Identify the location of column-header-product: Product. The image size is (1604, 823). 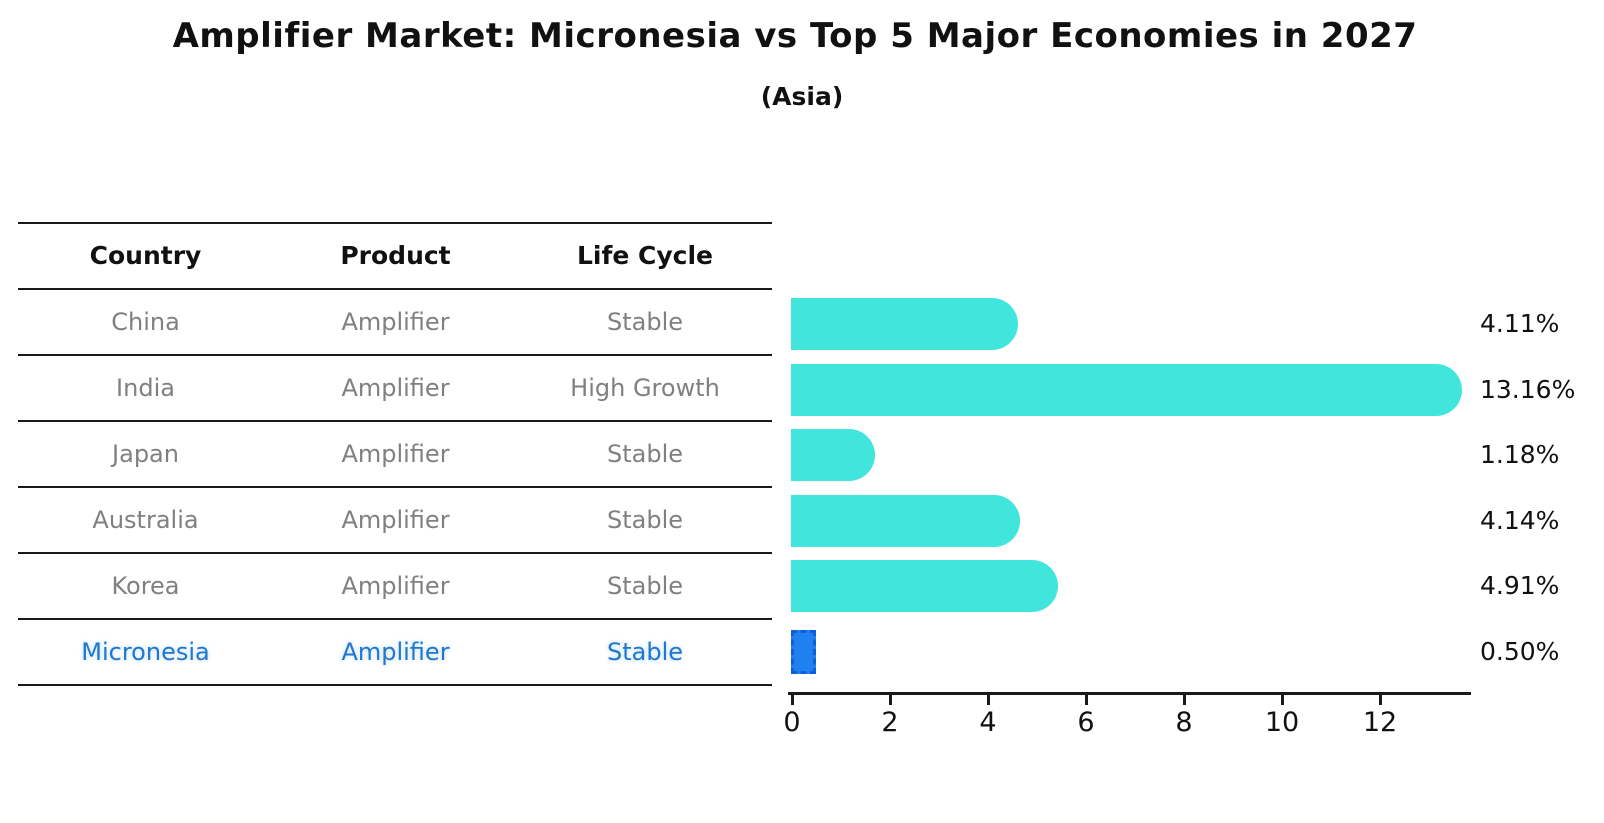
(395, 255).